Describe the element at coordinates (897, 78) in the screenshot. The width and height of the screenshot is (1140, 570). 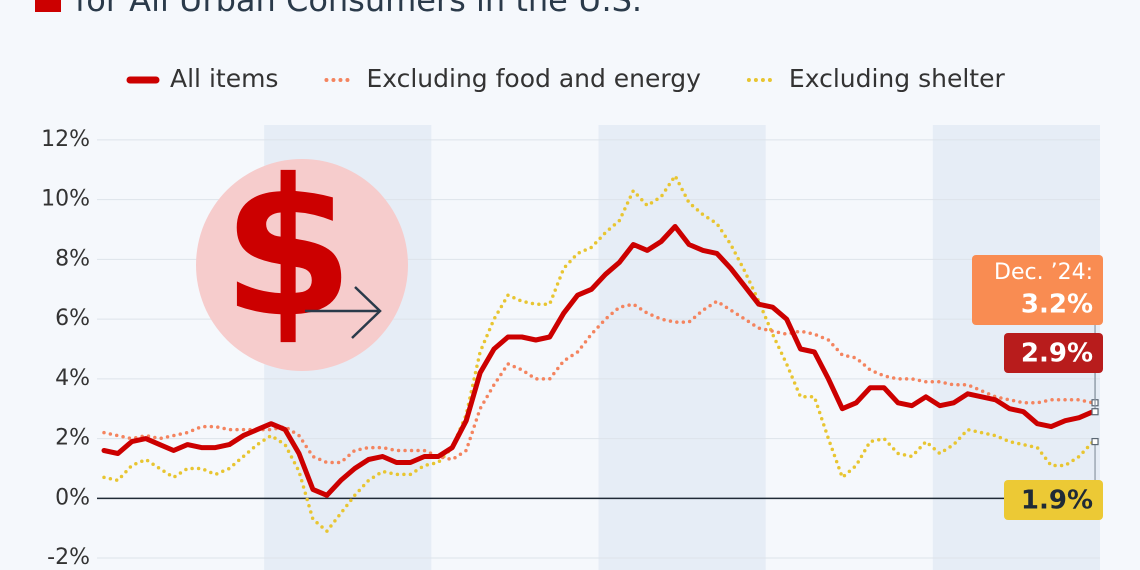
I see `legend-label: Excluding shelter` at that location.